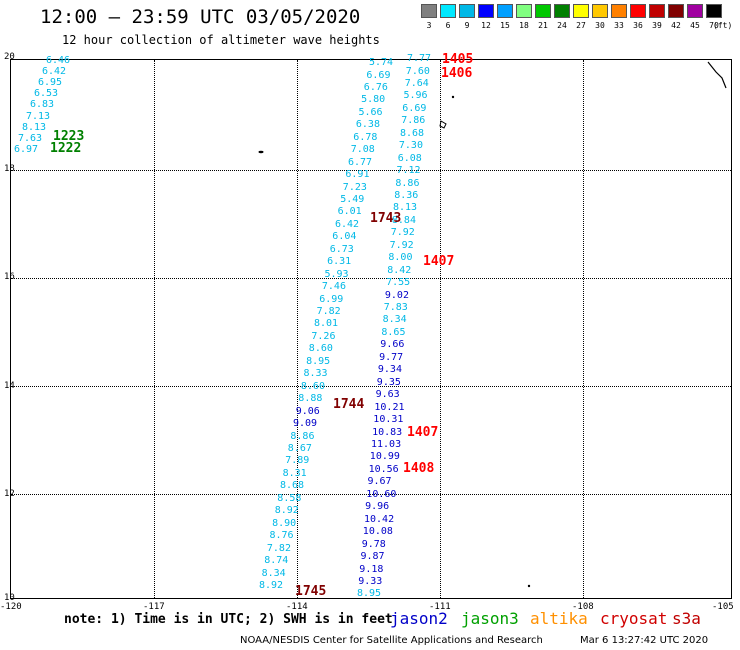  What do you see at coordinates (396, 295) in the screenshot?
I see `wave-height-value: 9.02` at bounding box center [396, 295].